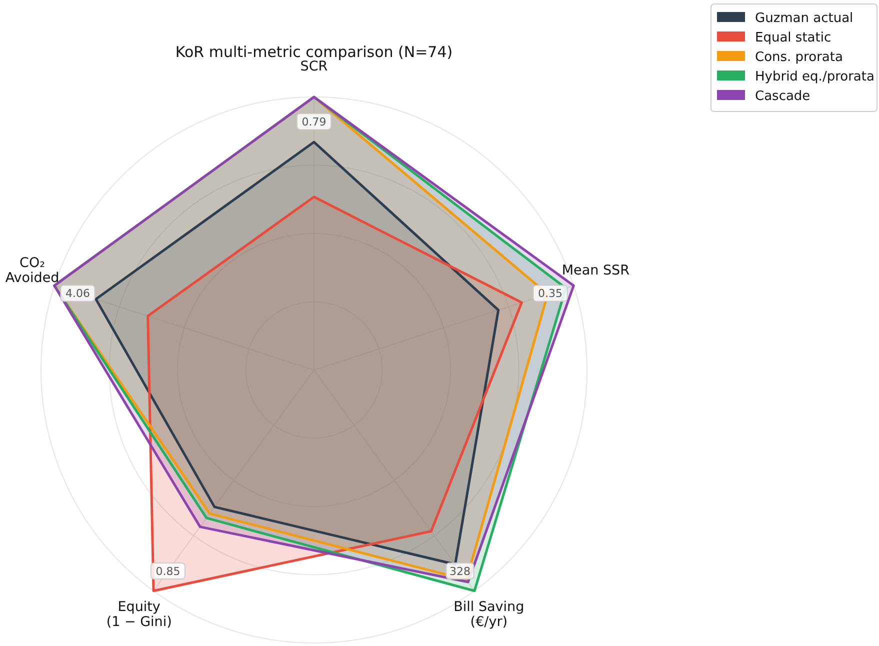  What do you see at coordinates (799, 57) in the screenshot?
I see `legend-label: Cons. prorata` at bounding box center [799, 57].